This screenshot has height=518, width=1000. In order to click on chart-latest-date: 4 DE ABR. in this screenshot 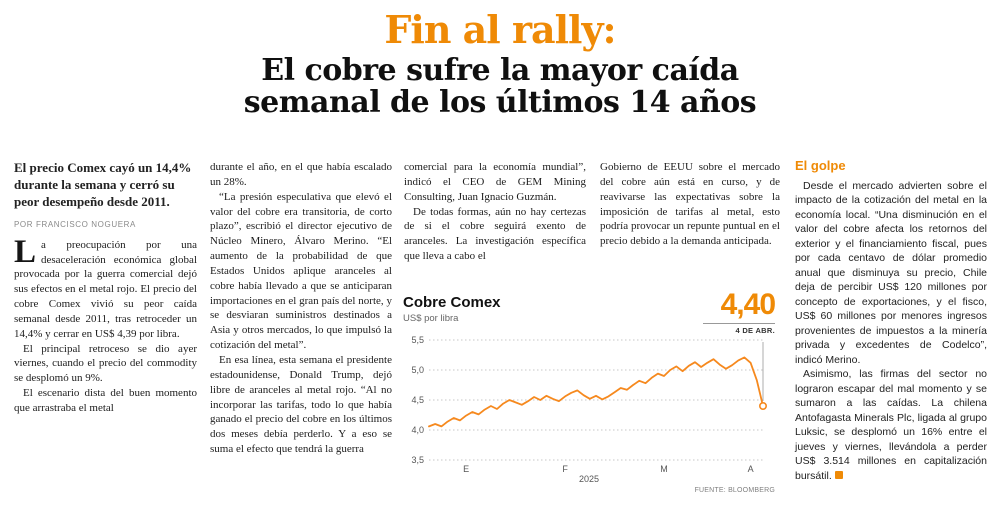, I will do `click(739, 329)`.